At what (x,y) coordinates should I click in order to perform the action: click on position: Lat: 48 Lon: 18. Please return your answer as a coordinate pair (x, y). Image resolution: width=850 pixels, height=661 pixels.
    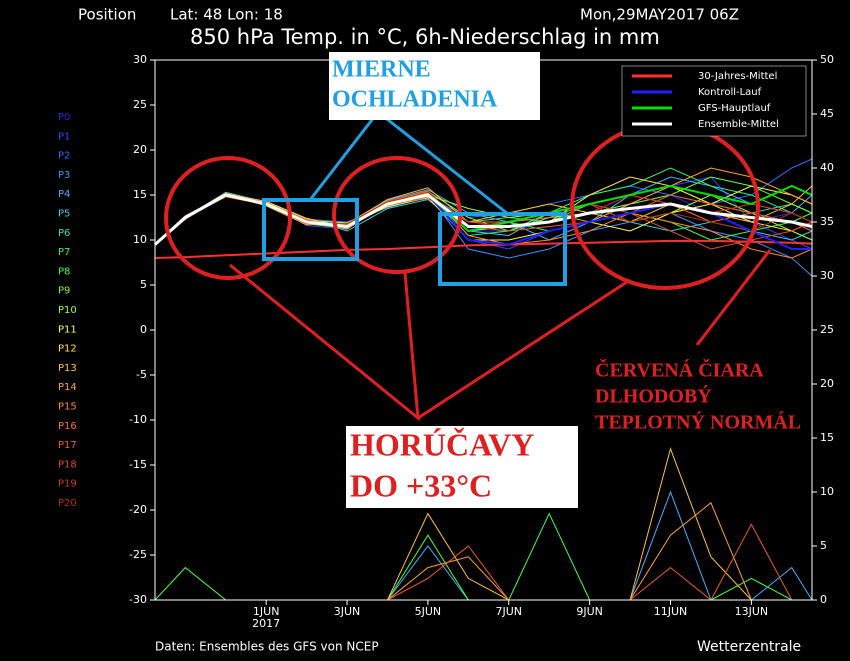
    Looking at the image, I should click on (226, 15).